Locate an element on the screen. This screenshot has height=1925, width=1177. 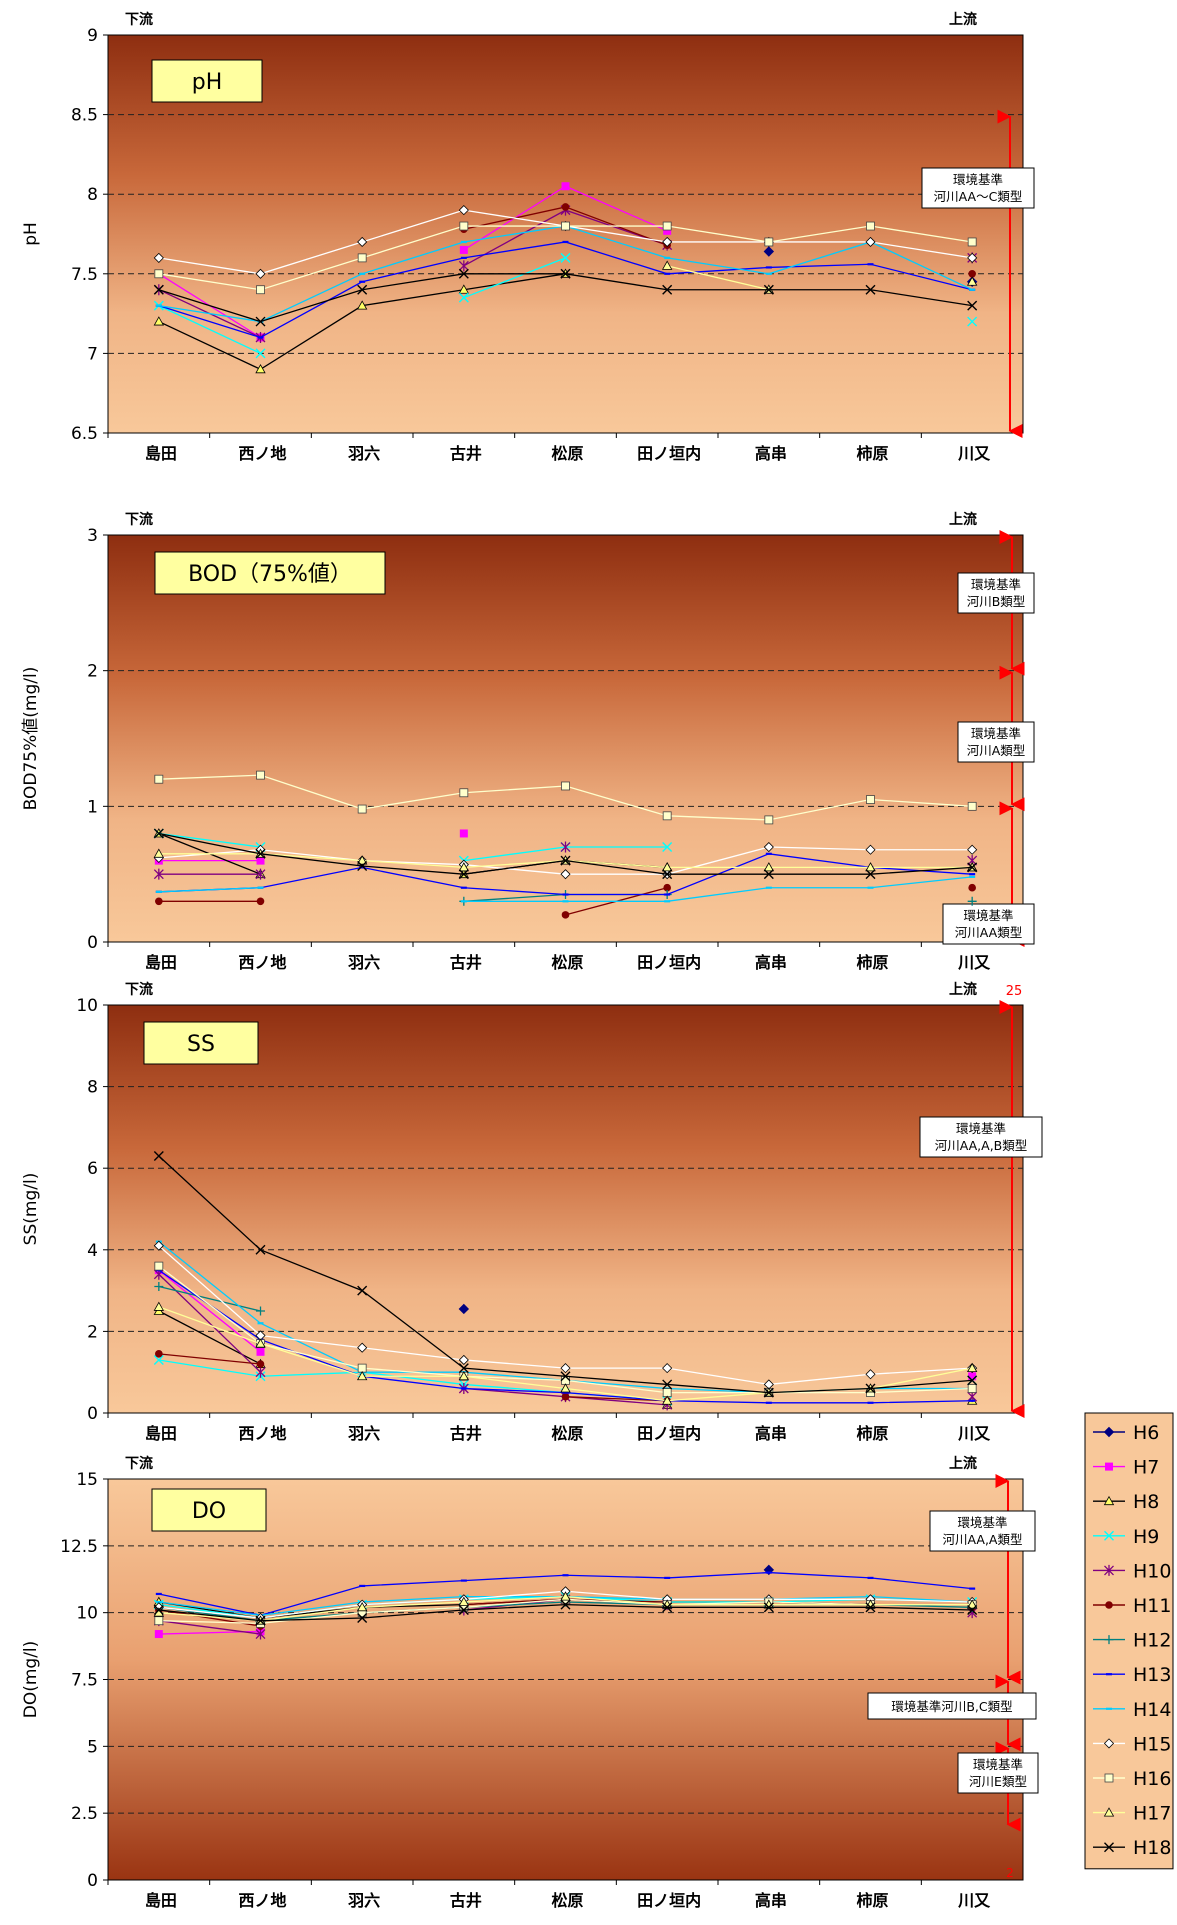
legend-label: H13 is located at coordinates (1152, 1675).